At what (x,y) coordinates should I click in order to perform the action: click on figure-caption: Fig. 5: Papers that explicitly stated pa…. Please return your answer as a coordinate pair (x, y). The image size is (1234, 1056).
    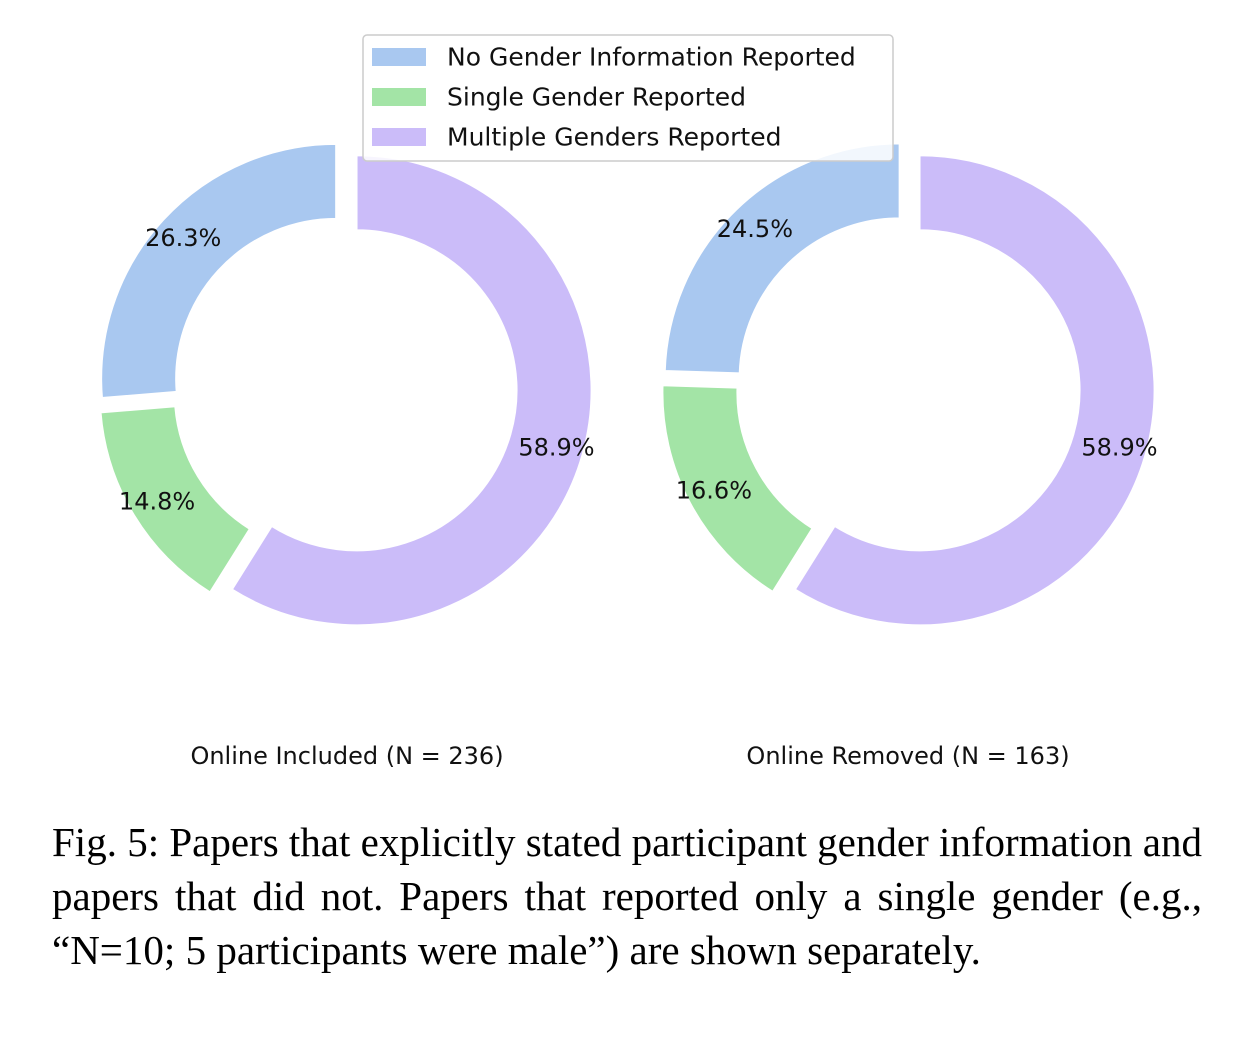
    Looking at the image, I should click on (627, 896).